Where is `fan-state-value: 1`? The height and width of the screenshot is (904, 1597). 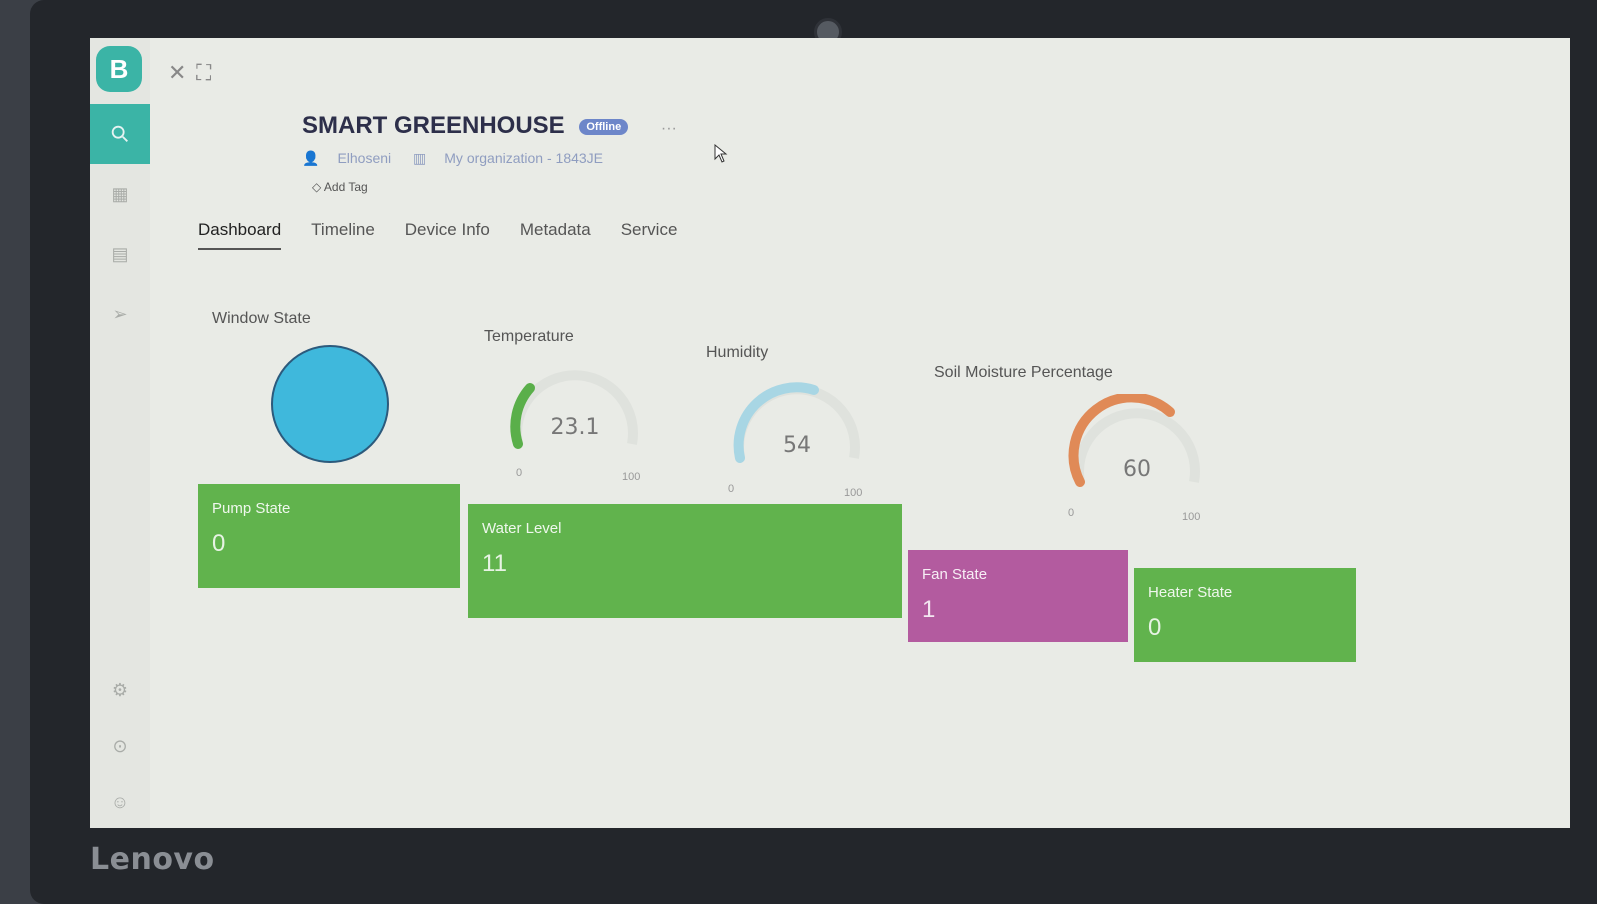 fan-state-value: 1 is located at coordinates (929, 609).